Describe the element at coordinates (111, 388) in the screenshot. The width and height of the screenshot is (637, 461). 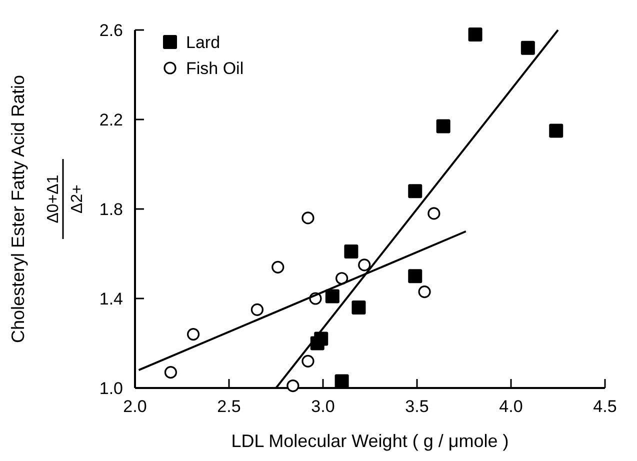
I see `y-tick-label: 1.0` at that location.